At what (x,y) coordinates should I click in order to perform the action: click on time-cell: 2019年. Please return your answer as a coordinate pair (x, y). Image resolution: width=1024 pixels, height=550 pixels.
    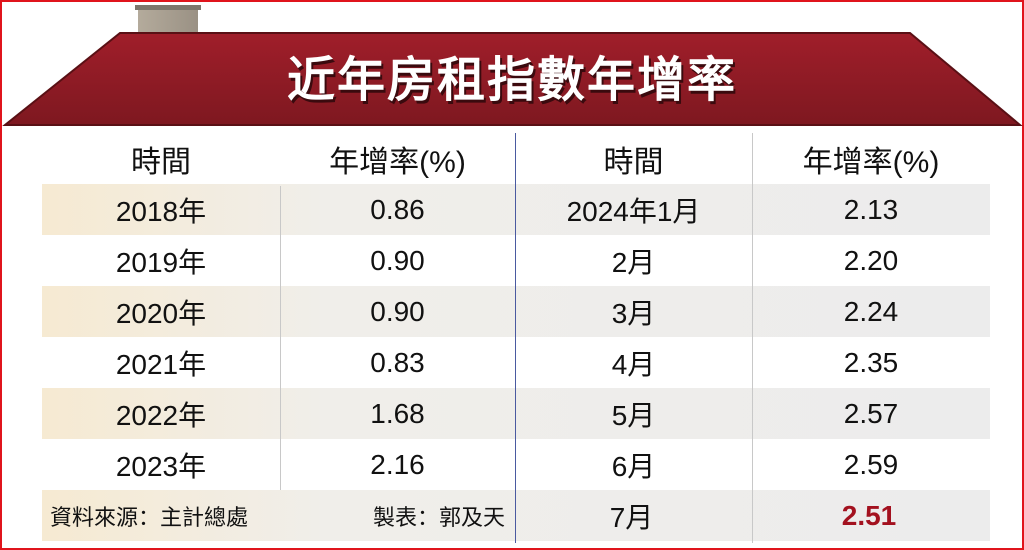
    Looking at the image, I should click on (161, 262).